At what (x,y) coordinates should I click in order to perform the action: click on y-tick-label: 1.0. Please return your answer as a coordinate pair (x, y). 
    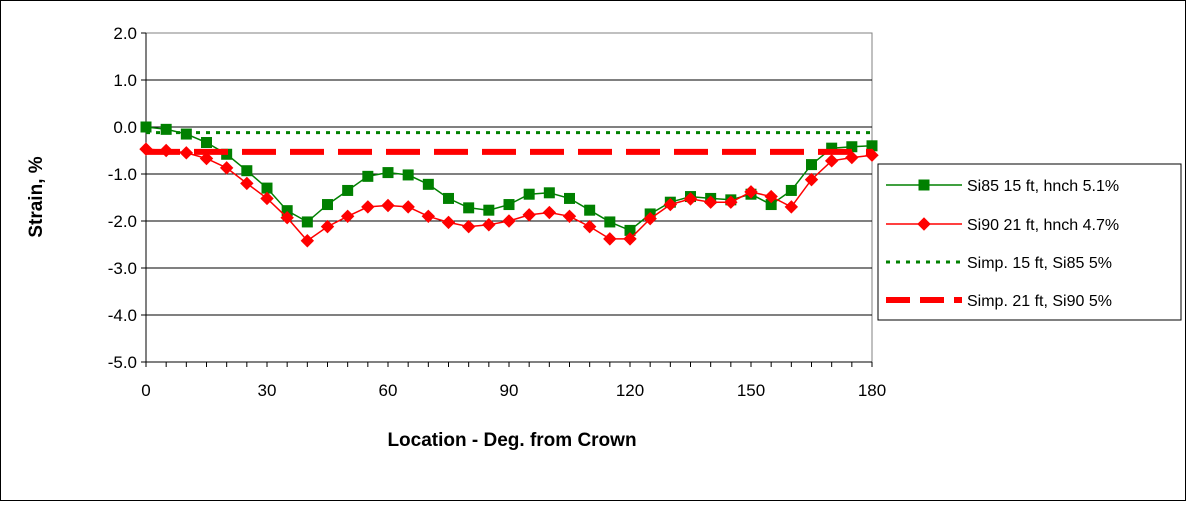
    Looking at the image, I should click on (125, 80).